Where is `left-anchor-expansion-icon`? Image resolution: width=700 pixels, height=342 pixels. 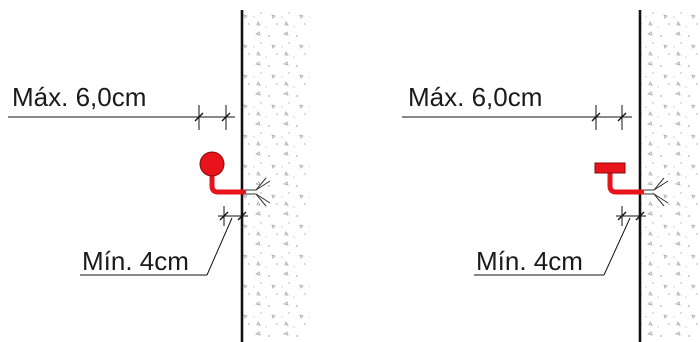 left-anchor-expansion-icon is located at coordinates (258, 192).